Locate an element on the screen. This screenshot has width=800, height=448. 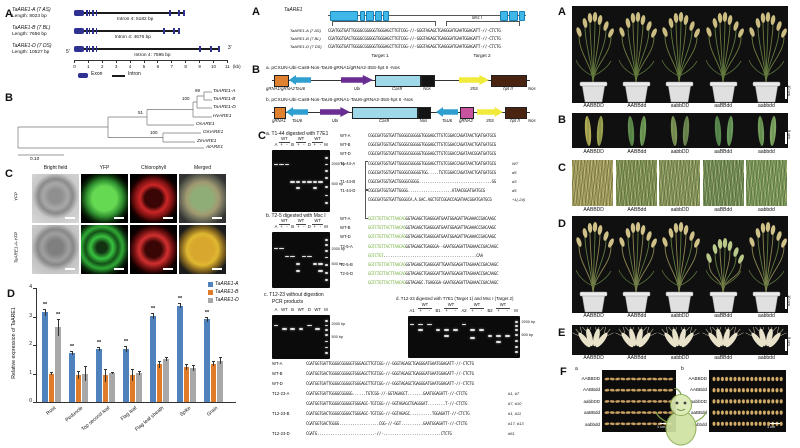
gel-lane-label: A1 is located at coordinates (412, 310).